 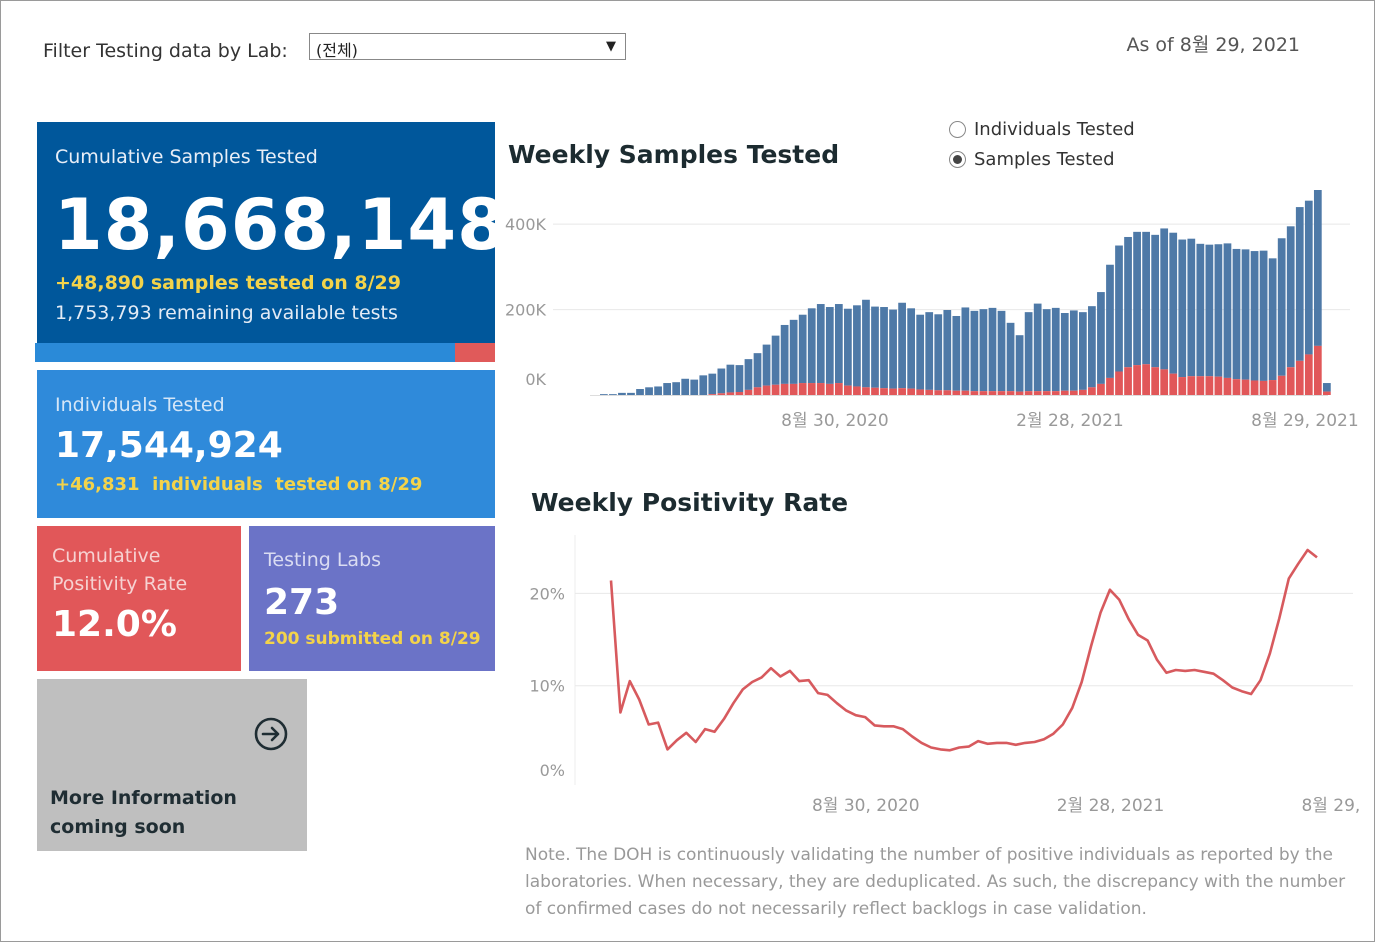 I want to click on individuals-tested-value: 17,544,924, so click(x=169, y=445).